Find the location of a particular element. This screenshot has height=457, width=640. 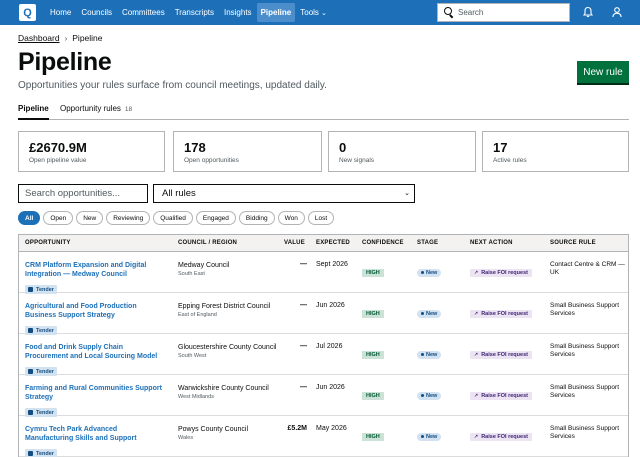

search-icon is located at coordinates (448, 12).